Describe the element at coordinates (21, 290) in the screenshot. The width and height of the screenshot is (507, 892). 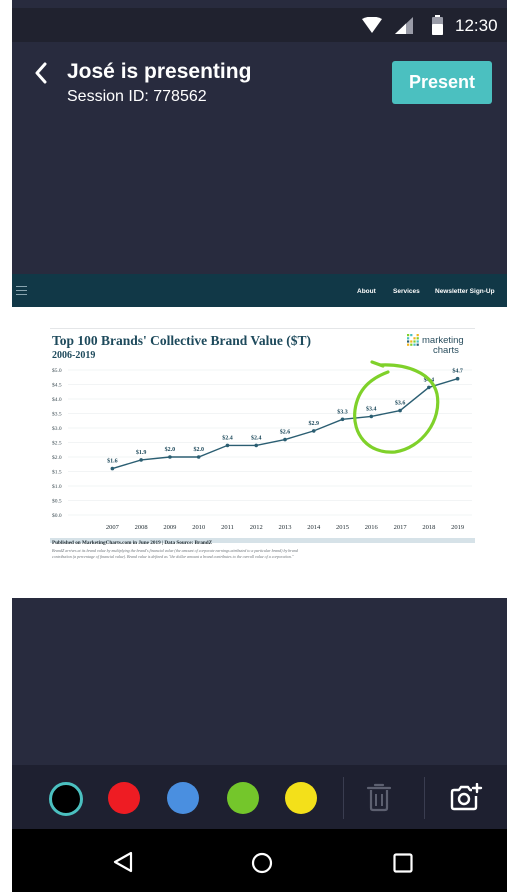
I see `hamburger-menu-icon` at that location.